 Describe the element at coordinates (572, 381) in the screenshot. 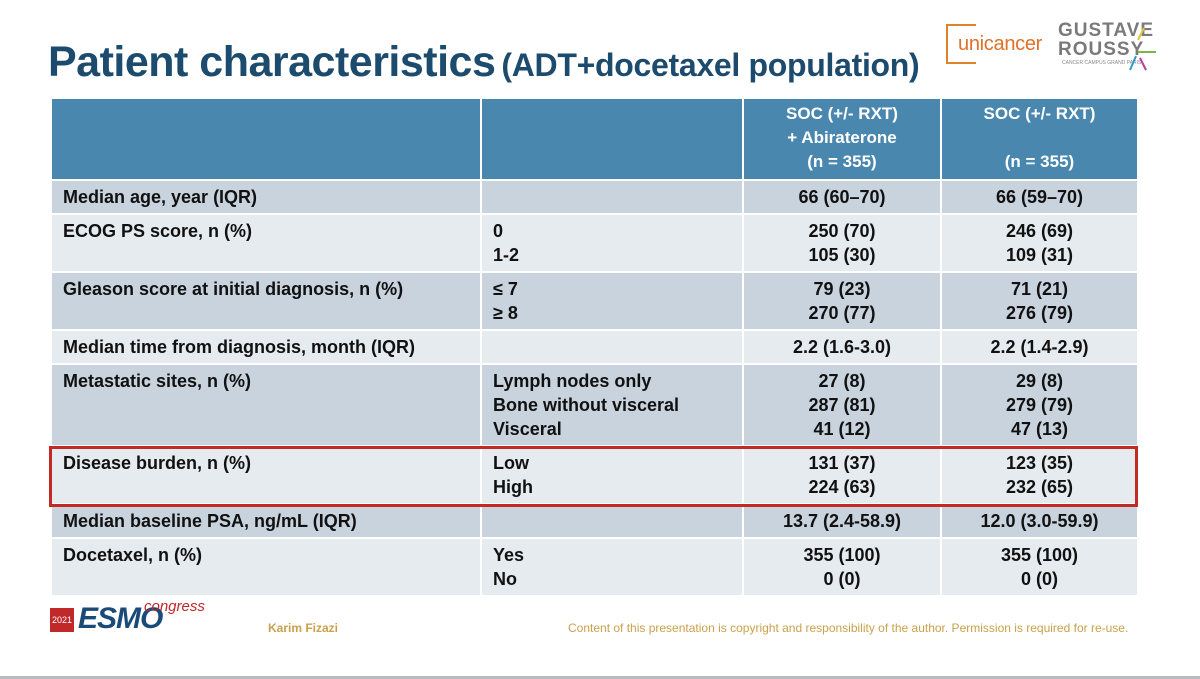

I see `subcategory: Lymph nodes only` at that location.